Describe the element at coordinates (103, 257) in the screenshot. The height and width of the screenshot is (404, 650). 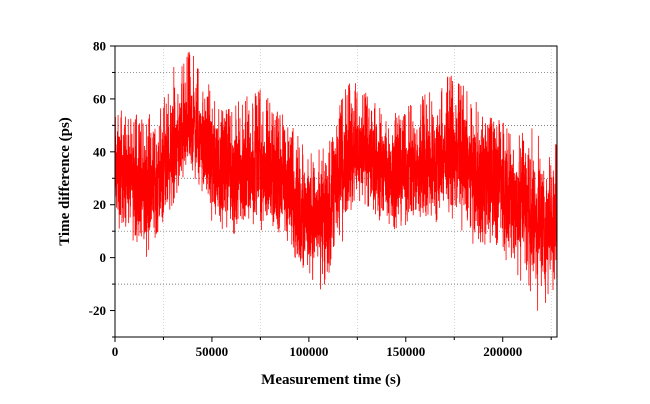
I see `y-tick-label: 0` at that location.